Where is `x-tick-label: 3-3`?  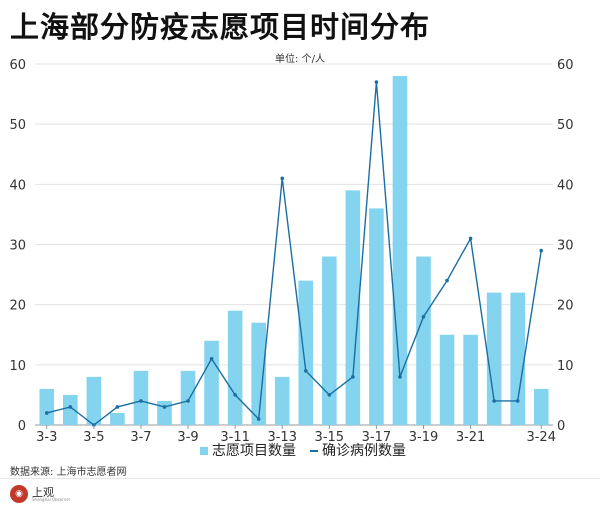
x-tick-label: 3-3 is located at coordinates (46, 437).